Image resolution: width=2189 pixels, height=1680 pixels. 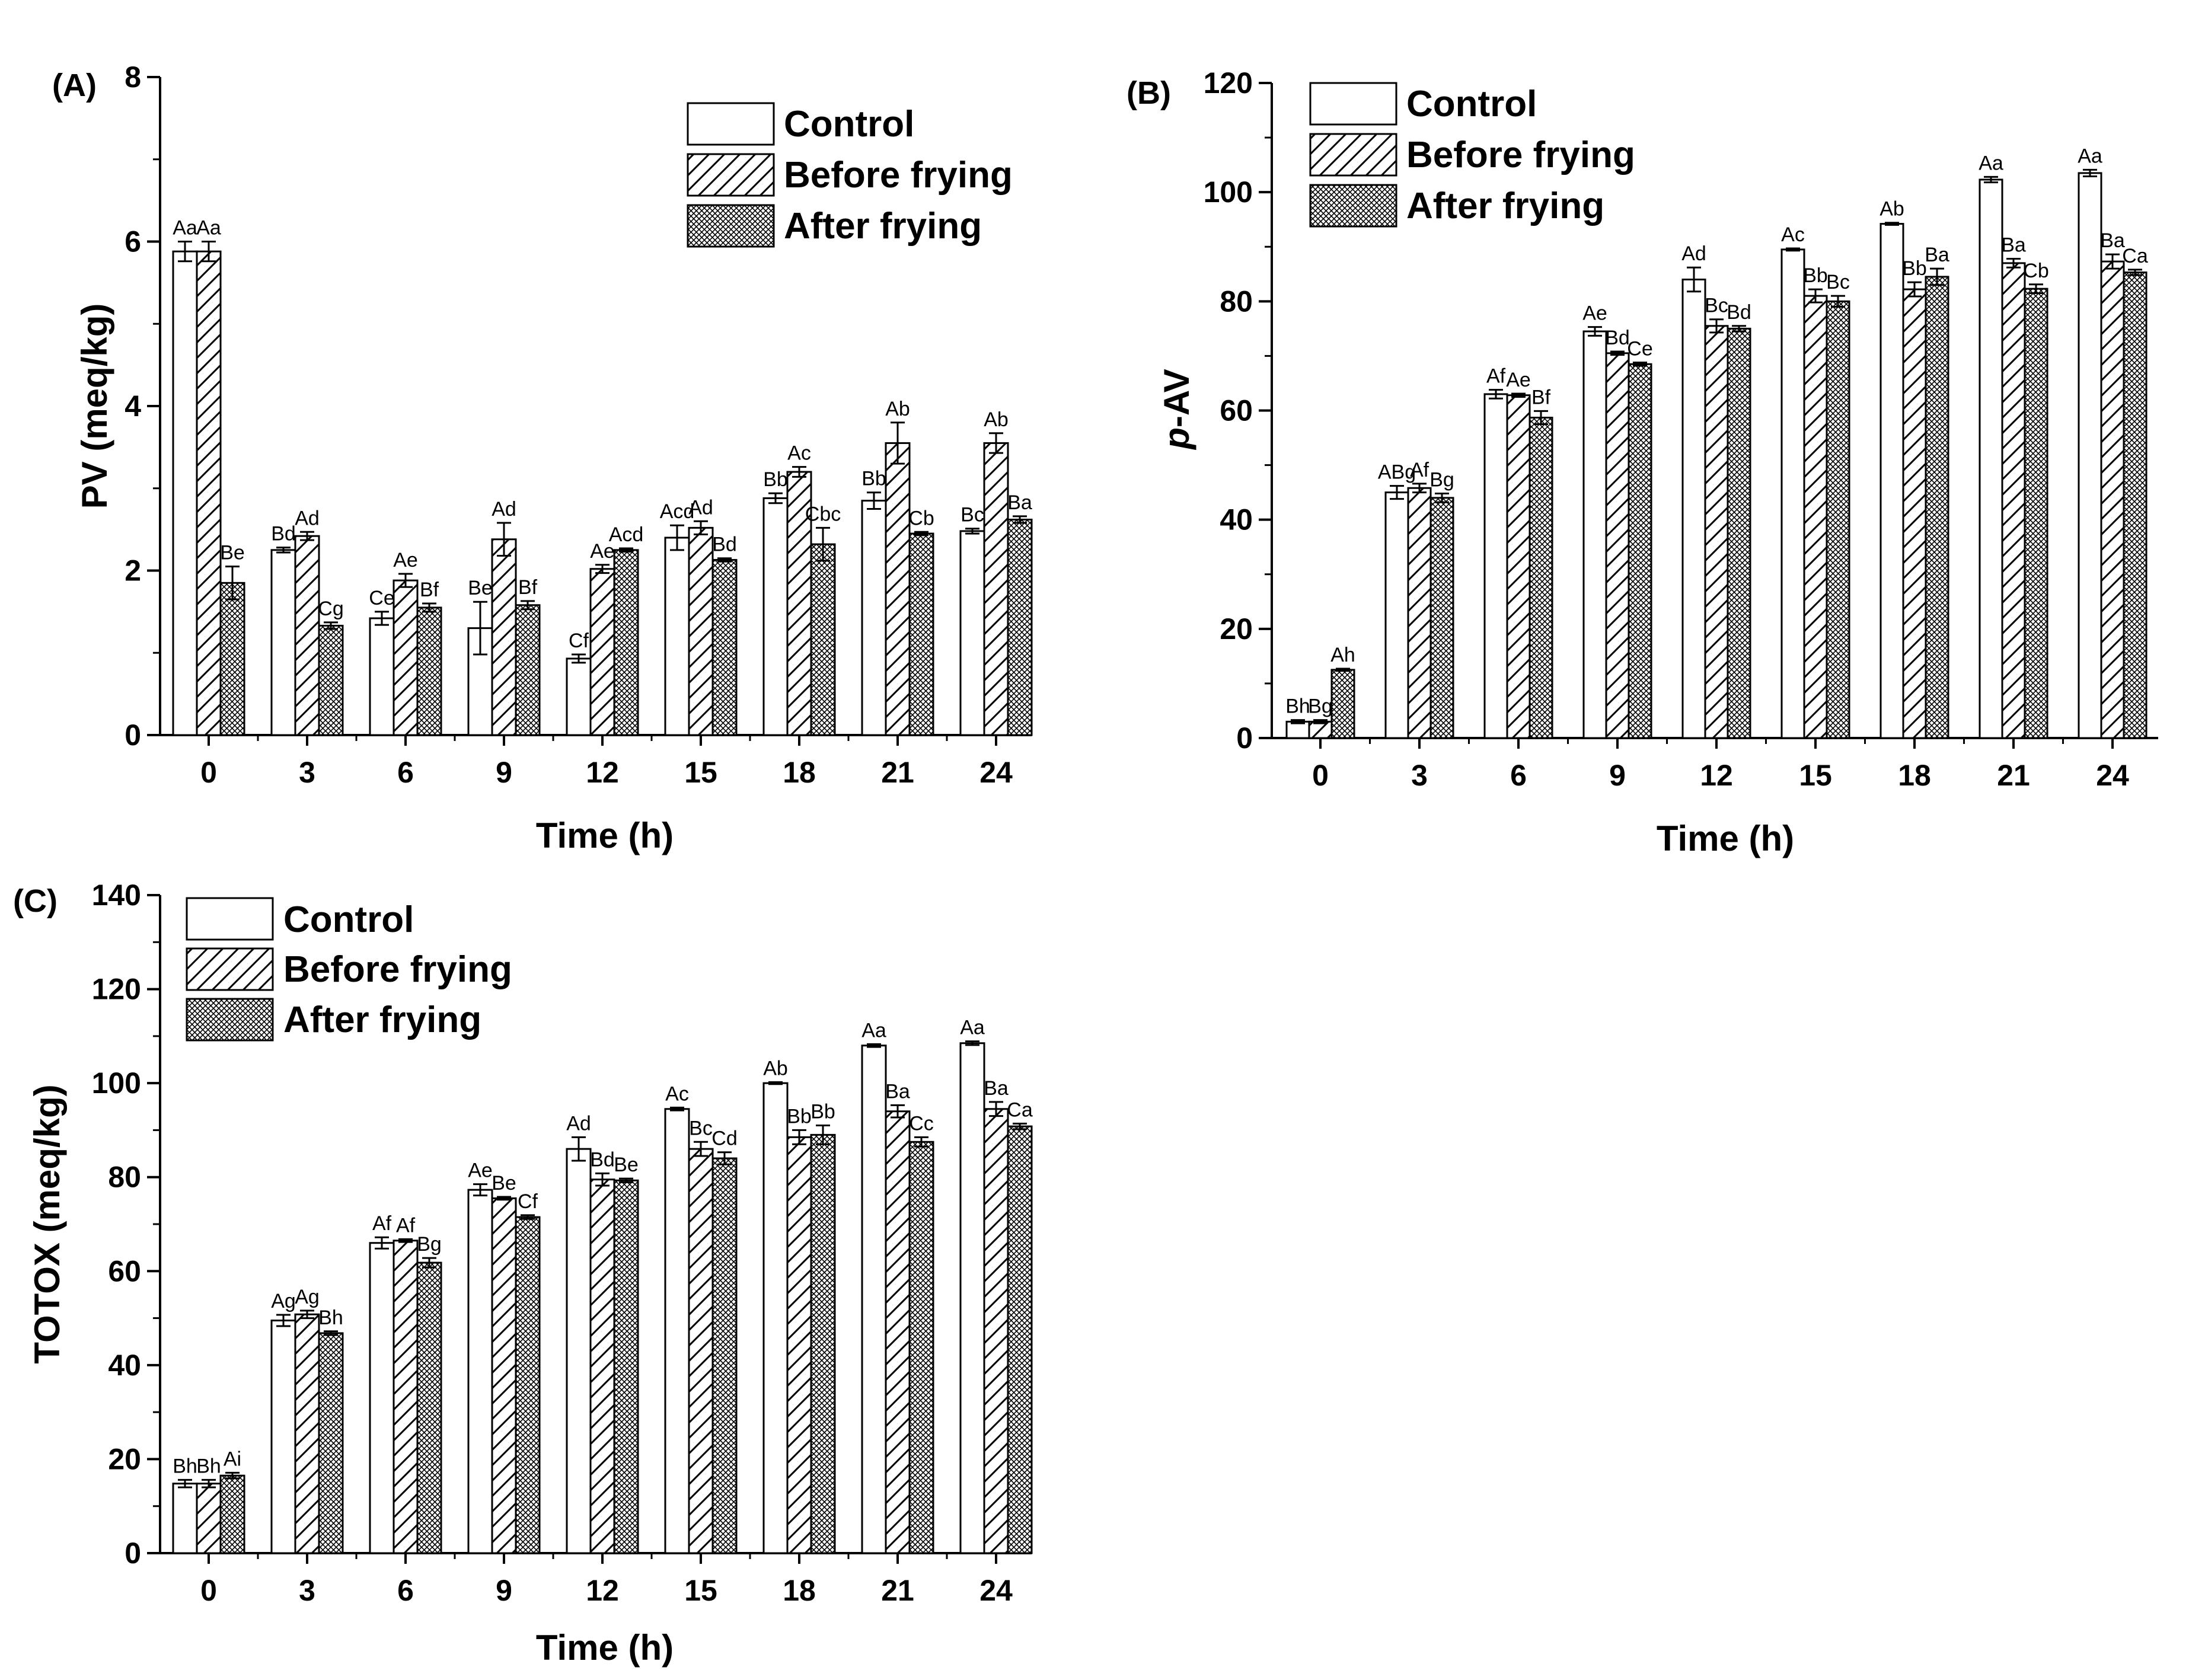 What do you see at coordinates (996, 1591) in the screenshot?
I see `panel-c-x-tick-label: 24` at bounding box center [996, 1591].